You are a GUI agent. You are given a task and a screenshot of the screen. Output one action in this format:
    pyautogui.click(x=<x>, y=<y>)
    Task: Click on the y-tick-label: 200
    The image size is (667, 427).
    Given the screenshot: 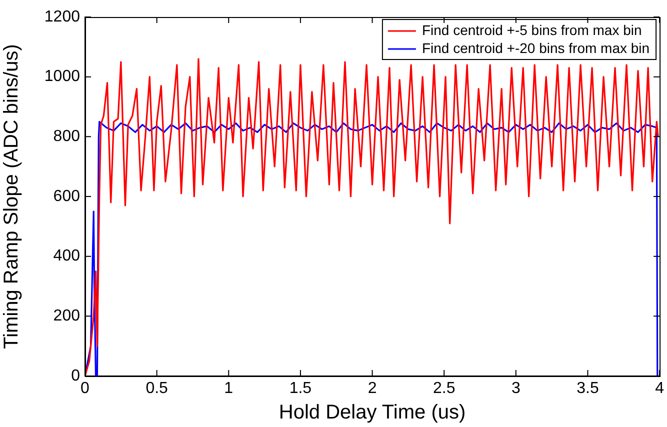 What is the action you would take?
    pyautogui.click(x=66, y=316)
    